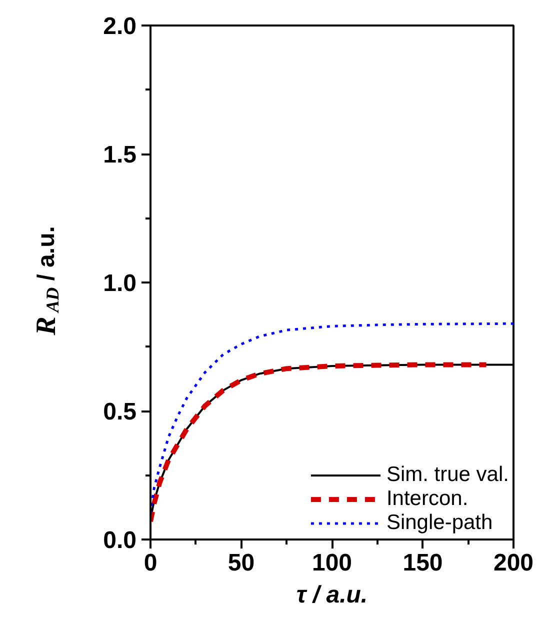 The height and width of the screenshot is (629, 543). What do you see at coordinates (120, 412) in the screenshot?
I see `y-tick-label: 0.5` at bounding box center [120, 412].